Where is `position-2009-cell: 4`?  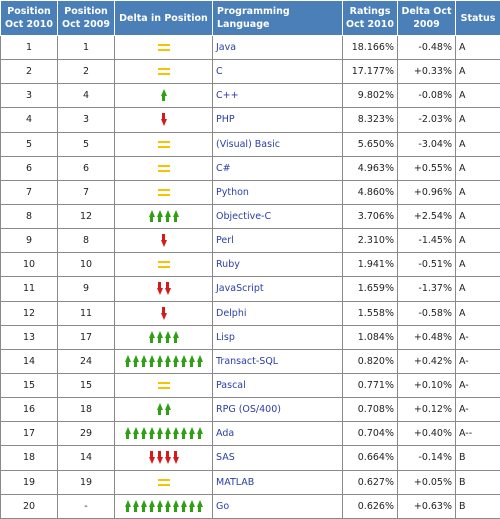
position-2009-cell: 4 is located at coordinates (86, 96).